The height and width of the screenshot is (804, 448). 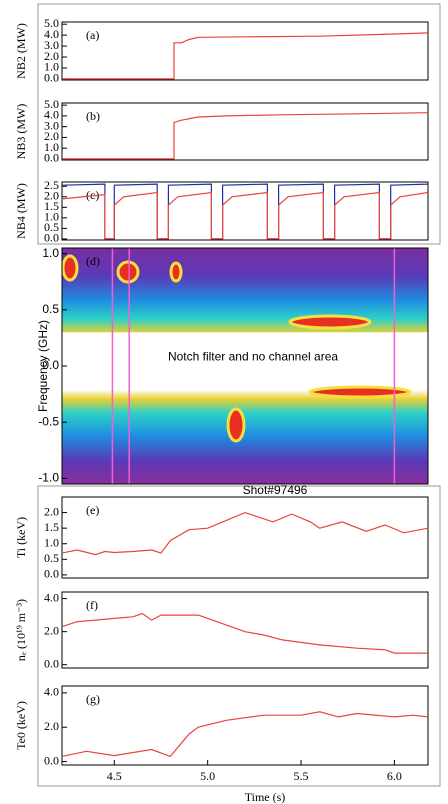 I want to click on shot-label: Shot#97496, so click(x=275, y=490).